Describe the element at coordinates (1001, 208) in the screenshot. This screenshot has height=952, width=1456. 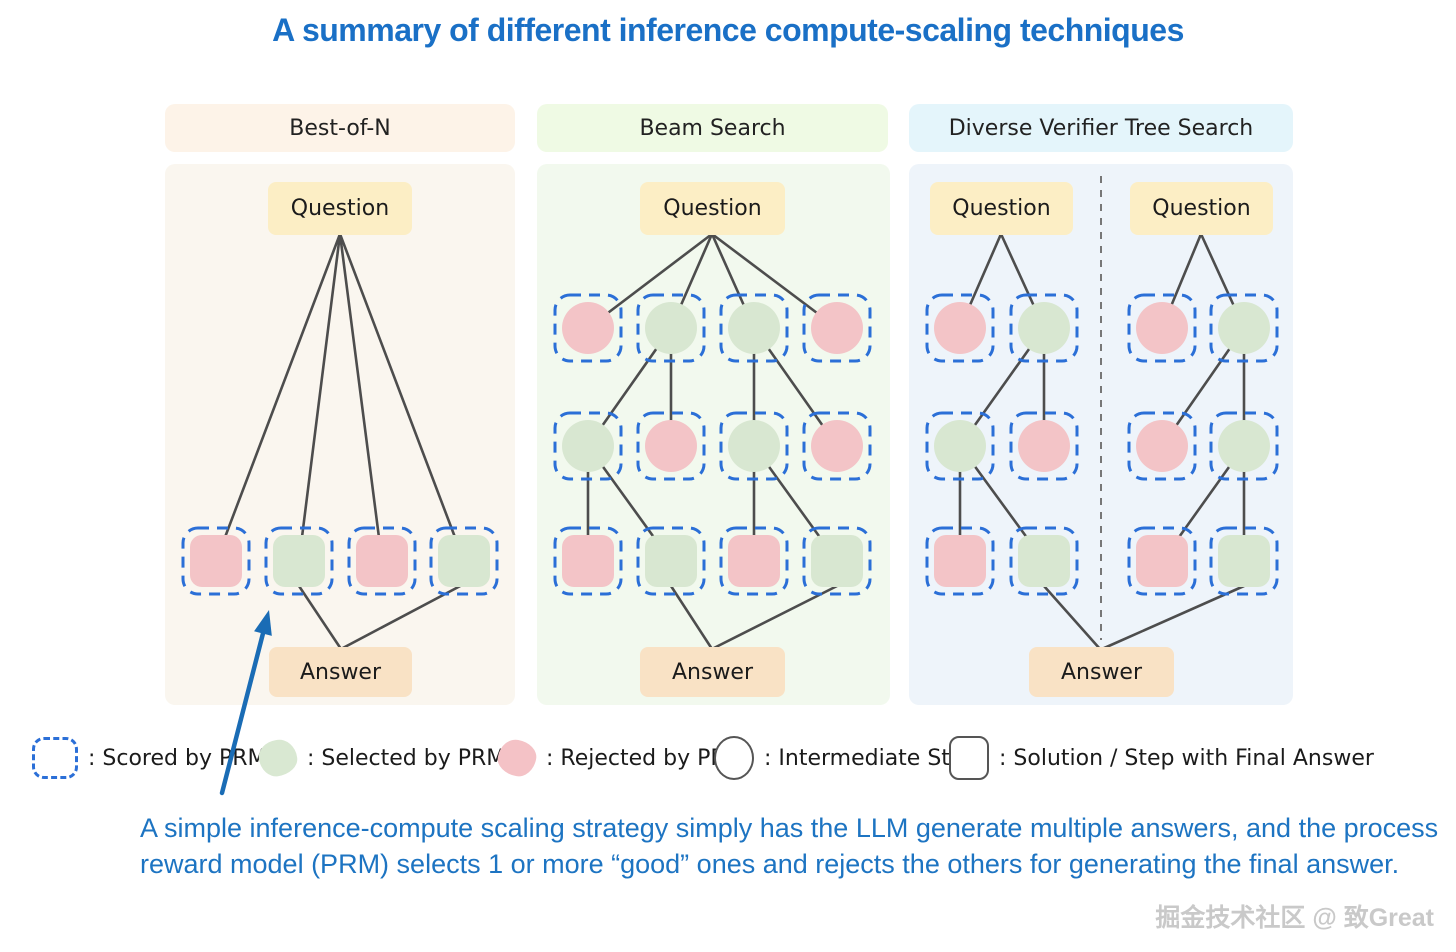
I see `question-box-dvts-left: Question` at that location.